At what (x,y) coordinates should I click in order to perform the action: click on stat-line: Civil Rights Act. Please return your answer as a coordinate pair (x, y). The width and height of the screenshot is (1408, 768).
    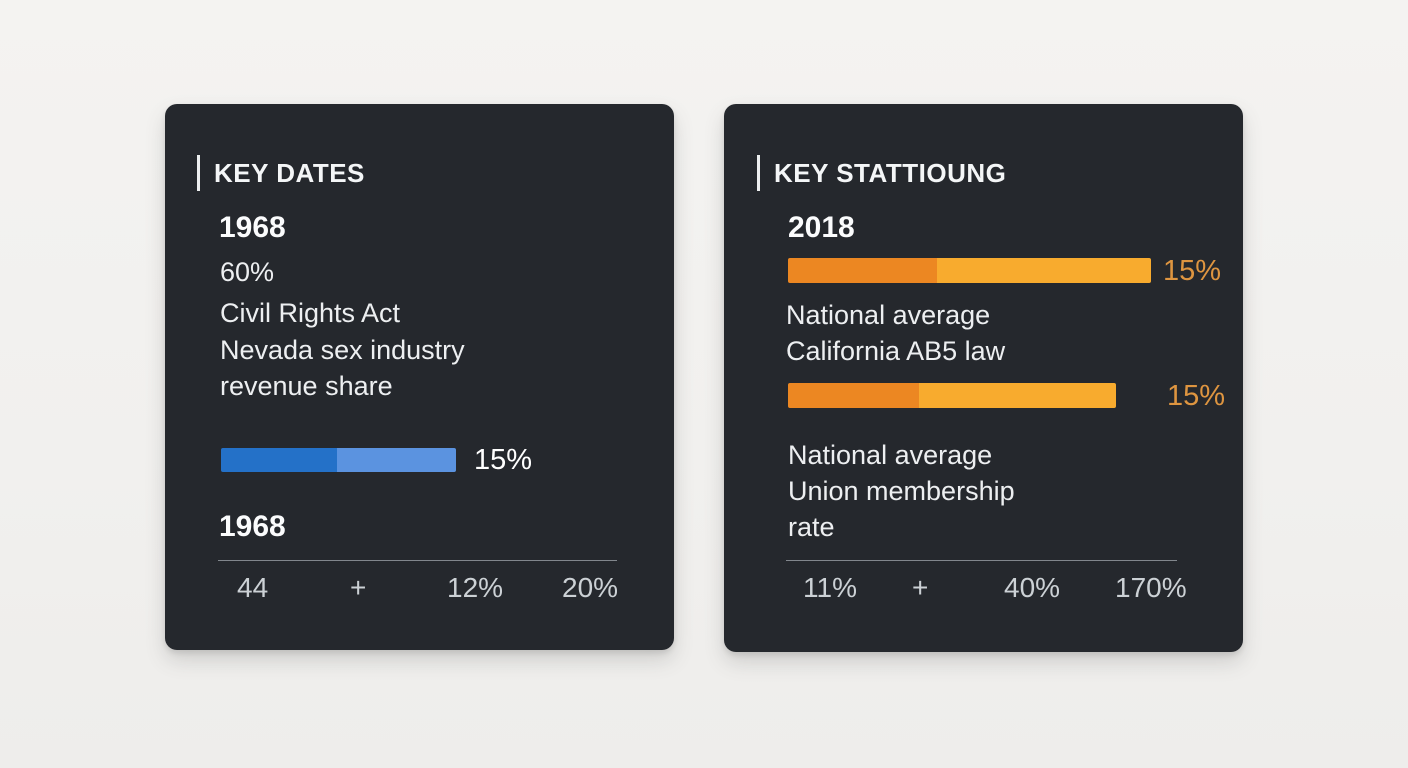
    Looking at the image, I should click on (310, 313).